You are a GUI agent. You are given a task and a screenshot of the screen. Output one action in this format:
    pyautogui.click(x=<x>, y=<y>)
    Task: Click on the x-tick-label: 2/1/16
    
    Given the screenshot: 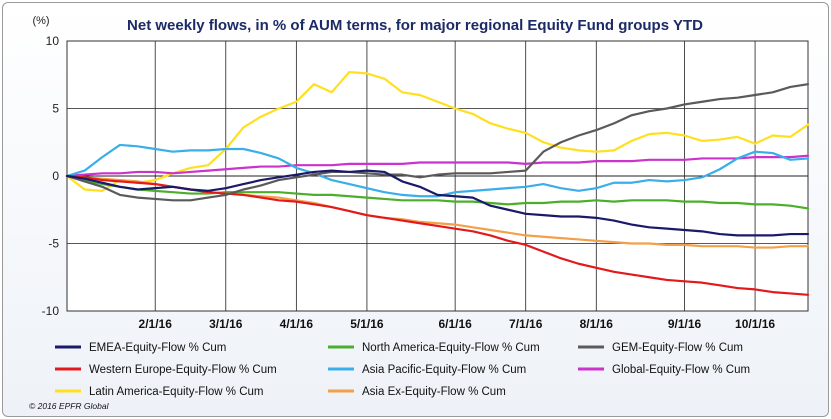 What is the action you would take?
    pyautogui.click(x=156, y=324)
    